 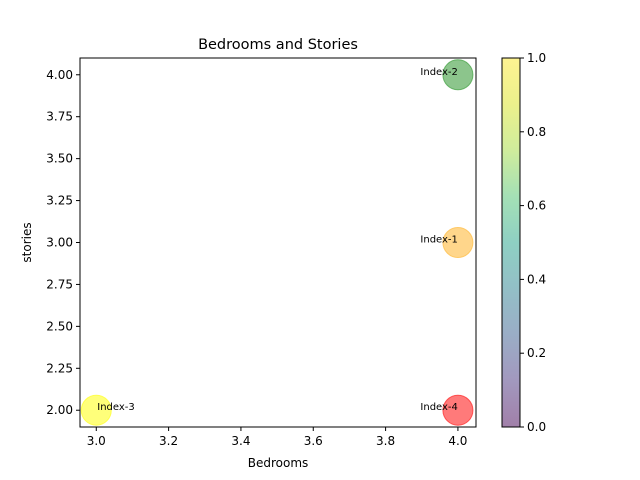 I want to click on x-axis: 3.0 3.2 3.4 3.6 3.8 4.0, so click(x=277, y=437).